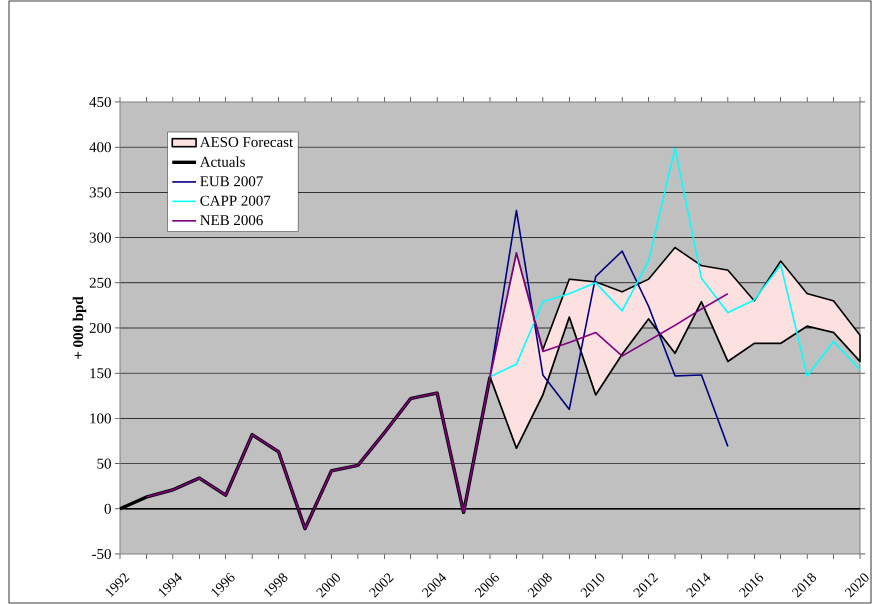 The width and height of the screenshot is (872, 604). Describe the element at coordinates (231, 220) in the screenshot. I see `legend-label: NEB 2006` at that location.